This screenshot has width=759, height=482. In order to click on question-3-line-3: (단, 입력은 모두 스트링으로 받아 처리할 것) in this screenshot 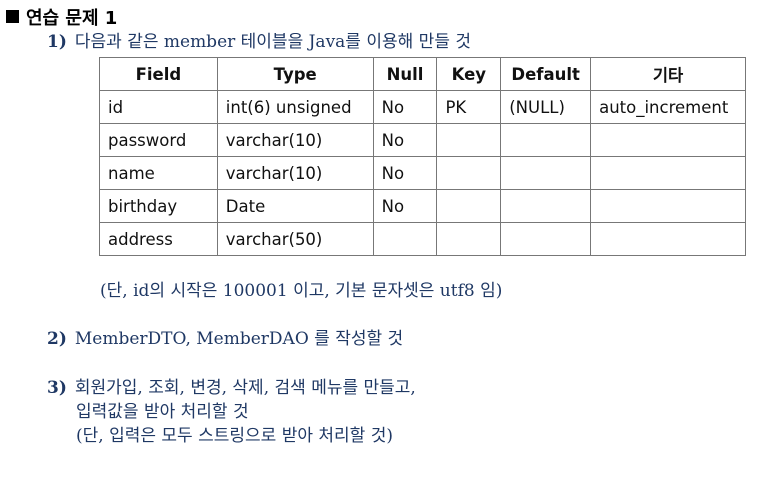, I will do `click(234, 436)`.